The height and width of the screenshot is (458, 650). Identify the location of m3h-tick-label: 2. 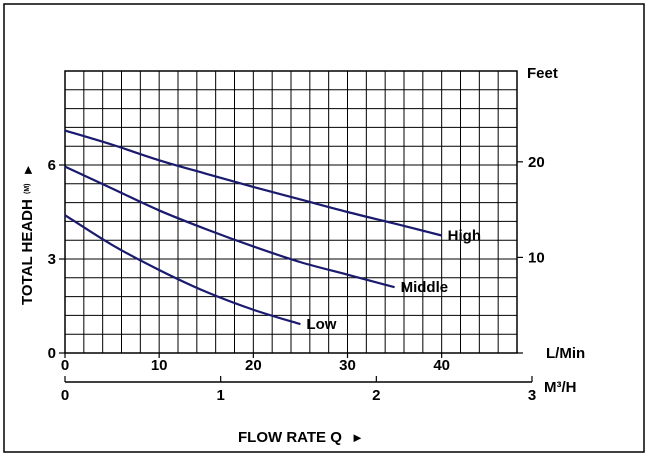
(376, 395).